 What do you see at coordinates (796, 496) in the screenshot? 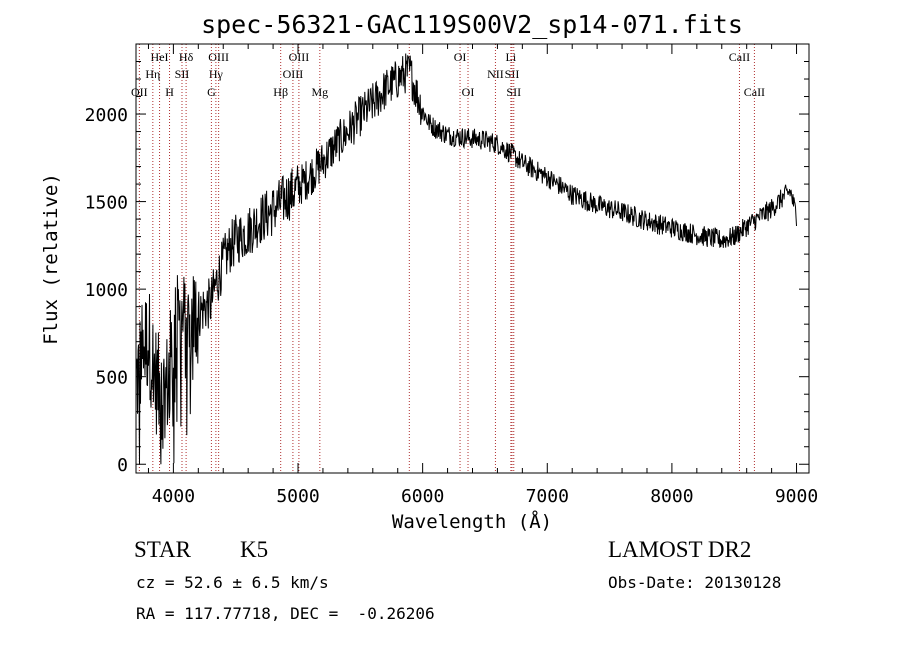
I see `x-tick-label-5: 9000` at bounding box center [796, 496].